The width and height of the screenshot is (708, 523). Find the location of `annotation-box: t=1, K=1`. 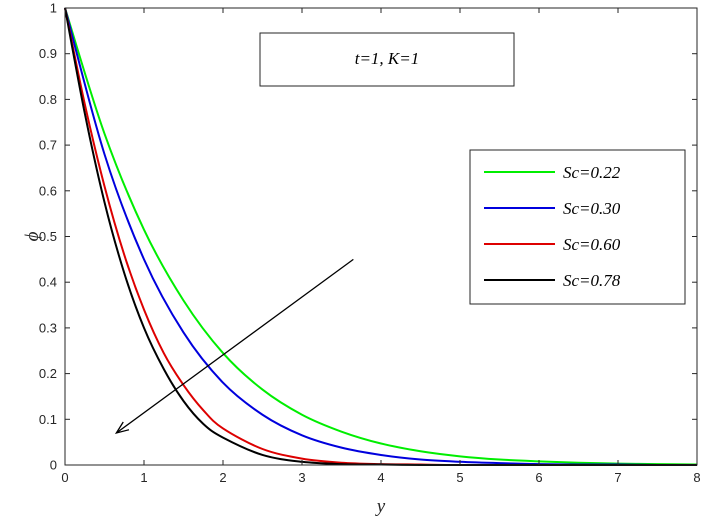

annotation-box: t=1, K=1 is located at coordinates (387, 59).